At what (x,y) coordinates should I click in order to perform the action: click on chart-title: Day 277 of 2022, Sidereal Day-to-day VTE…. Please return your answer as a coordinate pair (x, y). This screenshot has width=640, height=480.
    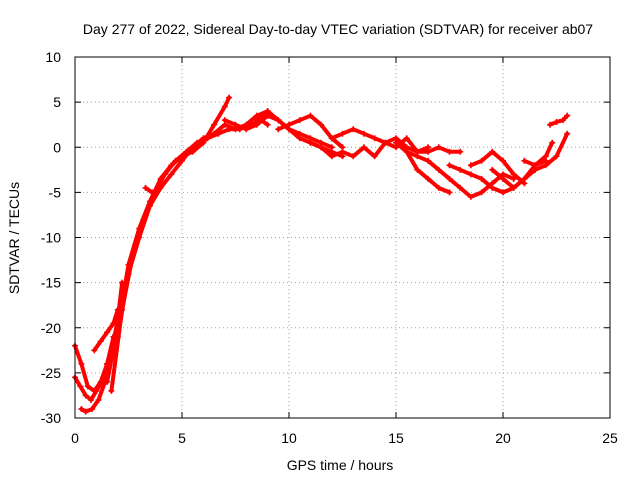
    Looking at the image, I should click on (338, 29).